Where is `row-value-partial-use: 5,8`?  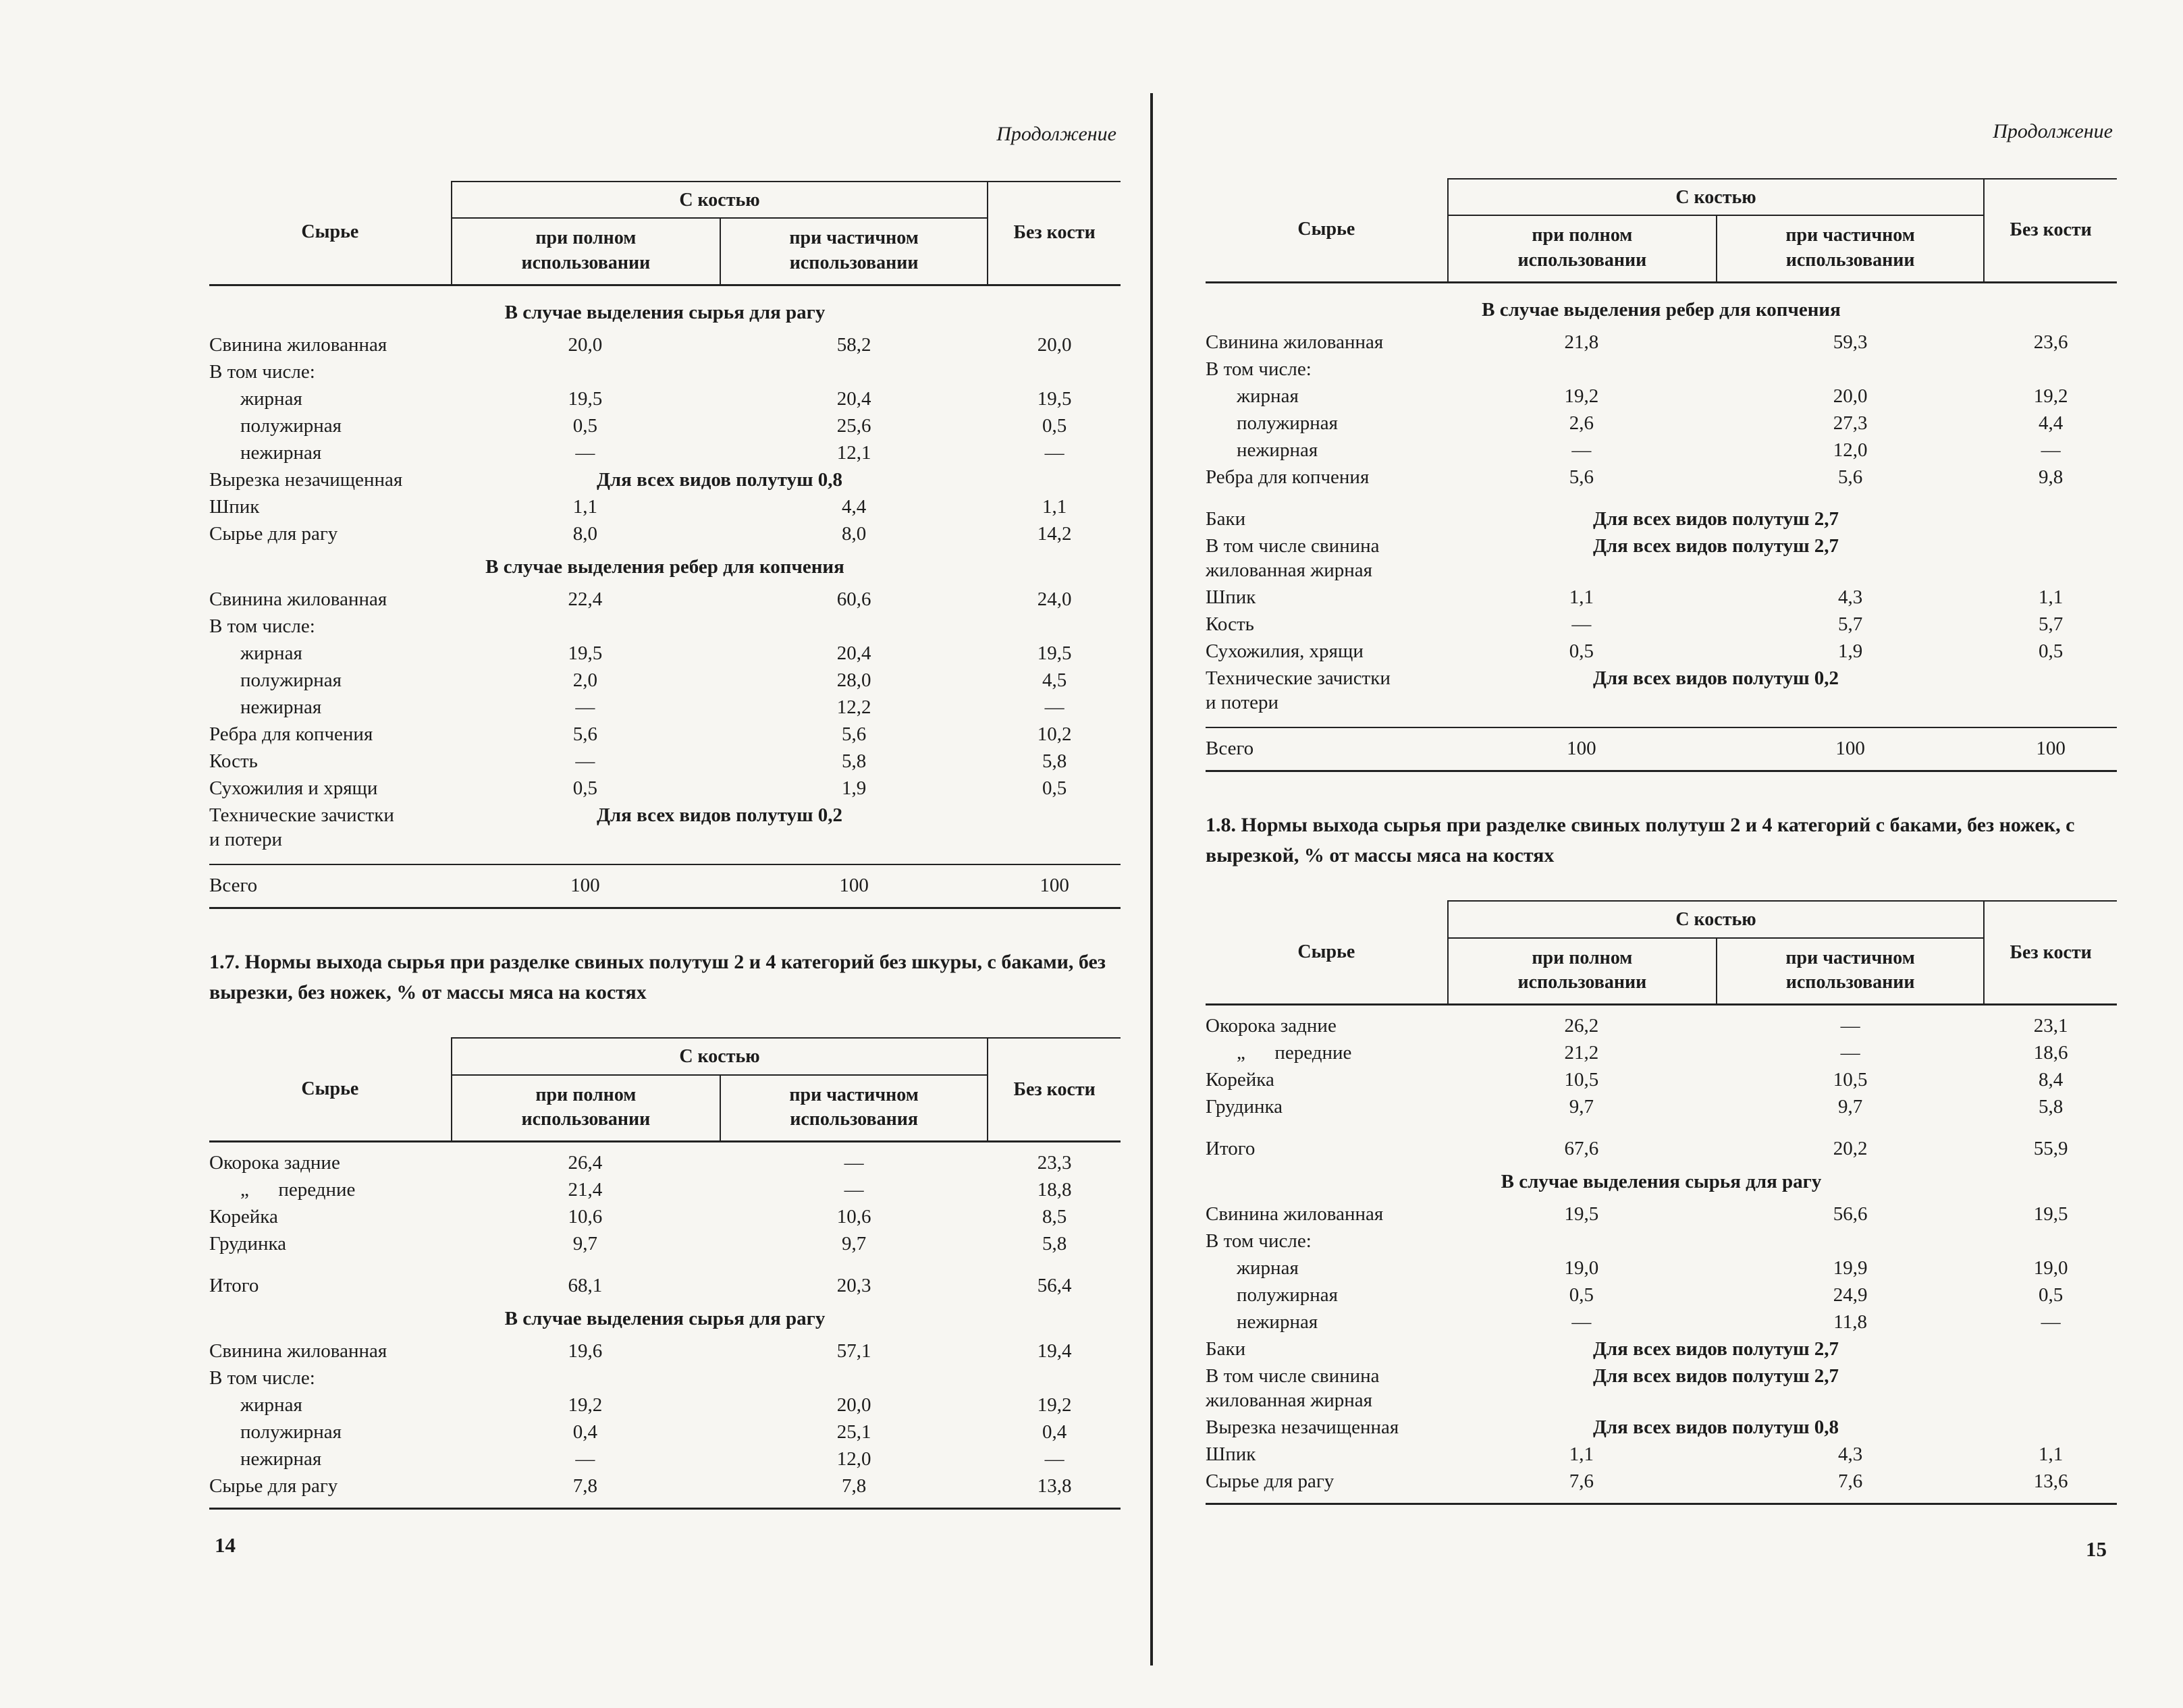
row-value-partial-use: 5,8 is located at coordinates (854, 761).